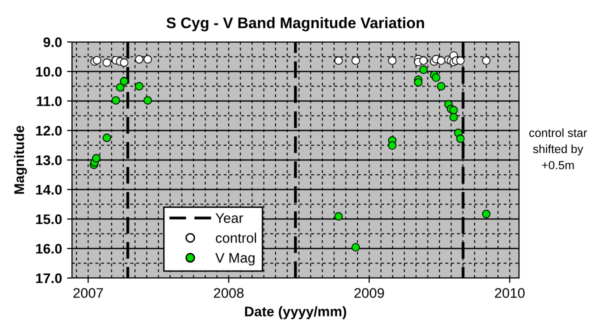 The width and height of the screenshot is (595, 320). Describe the element at coordinates (88, 293) in the screenshot. I see `x-tick-label: 2007` at that location.